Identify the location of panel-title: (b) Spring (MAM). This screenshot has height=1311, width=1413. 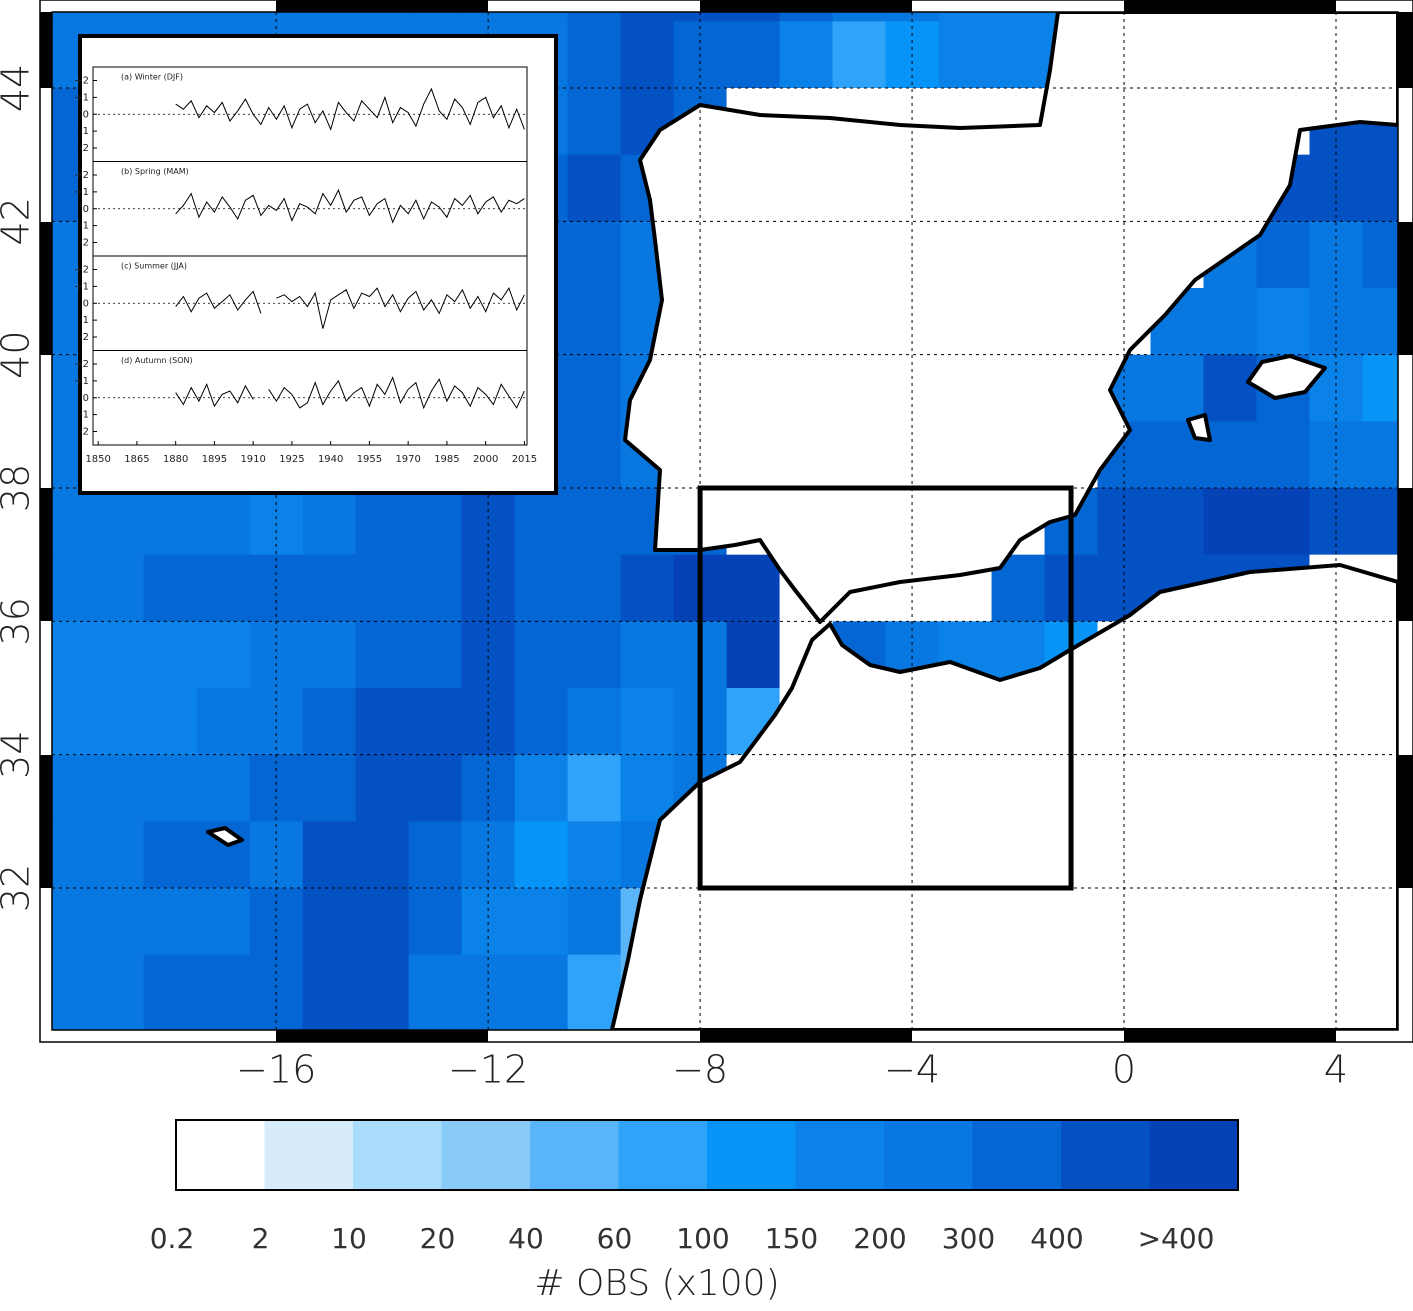
(155, 171).